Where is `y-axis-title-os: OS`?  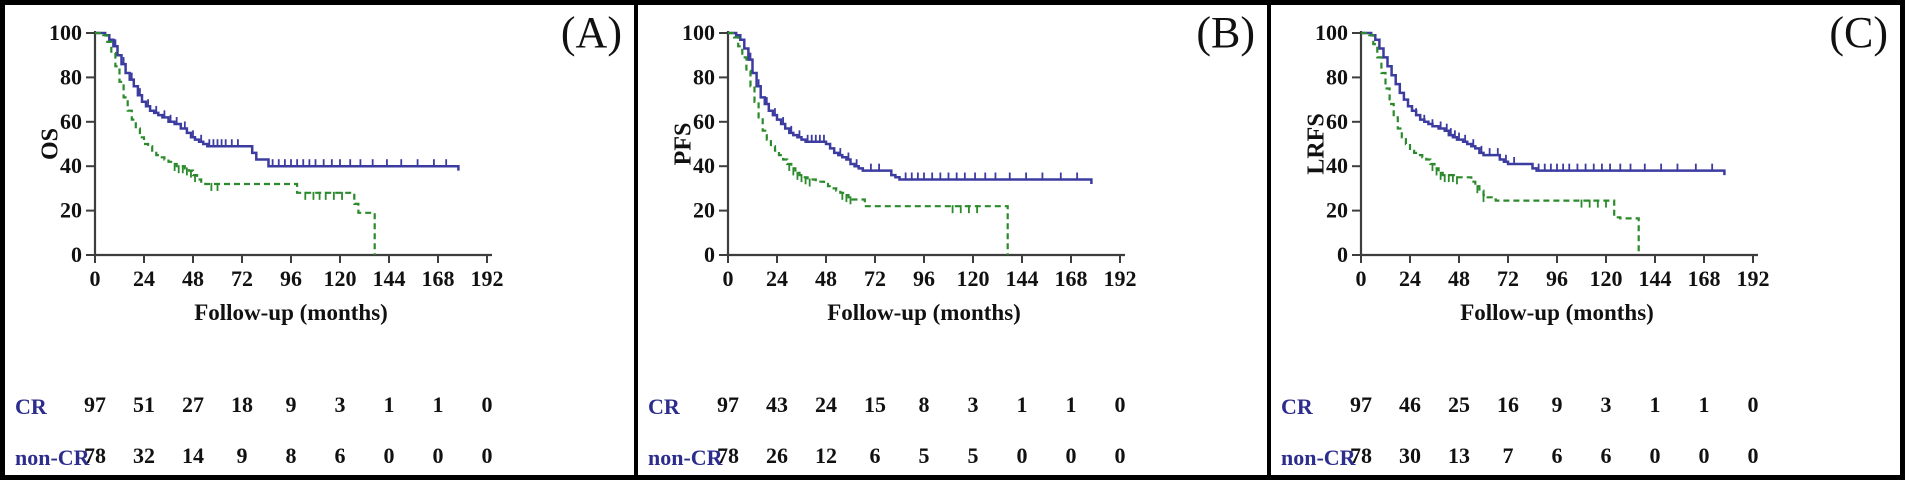 y-axis-title-os: OS is located at coordinates (50, 144).